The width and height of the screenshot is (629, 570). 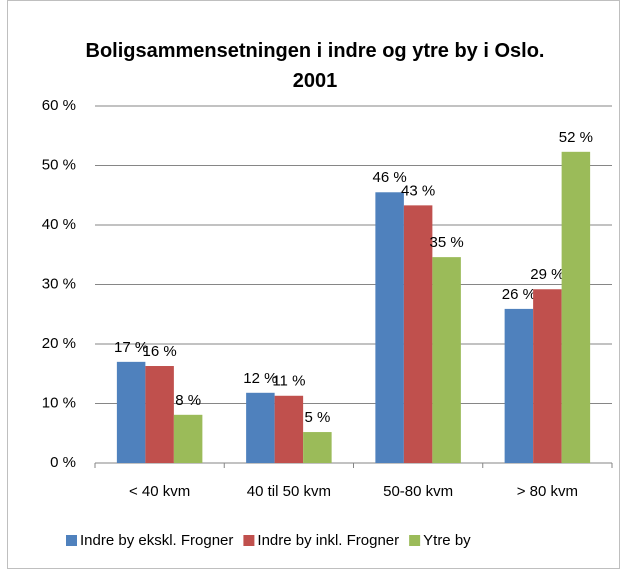 I want to click on y-tick-label: 50 %, so click(x=59, y=164).